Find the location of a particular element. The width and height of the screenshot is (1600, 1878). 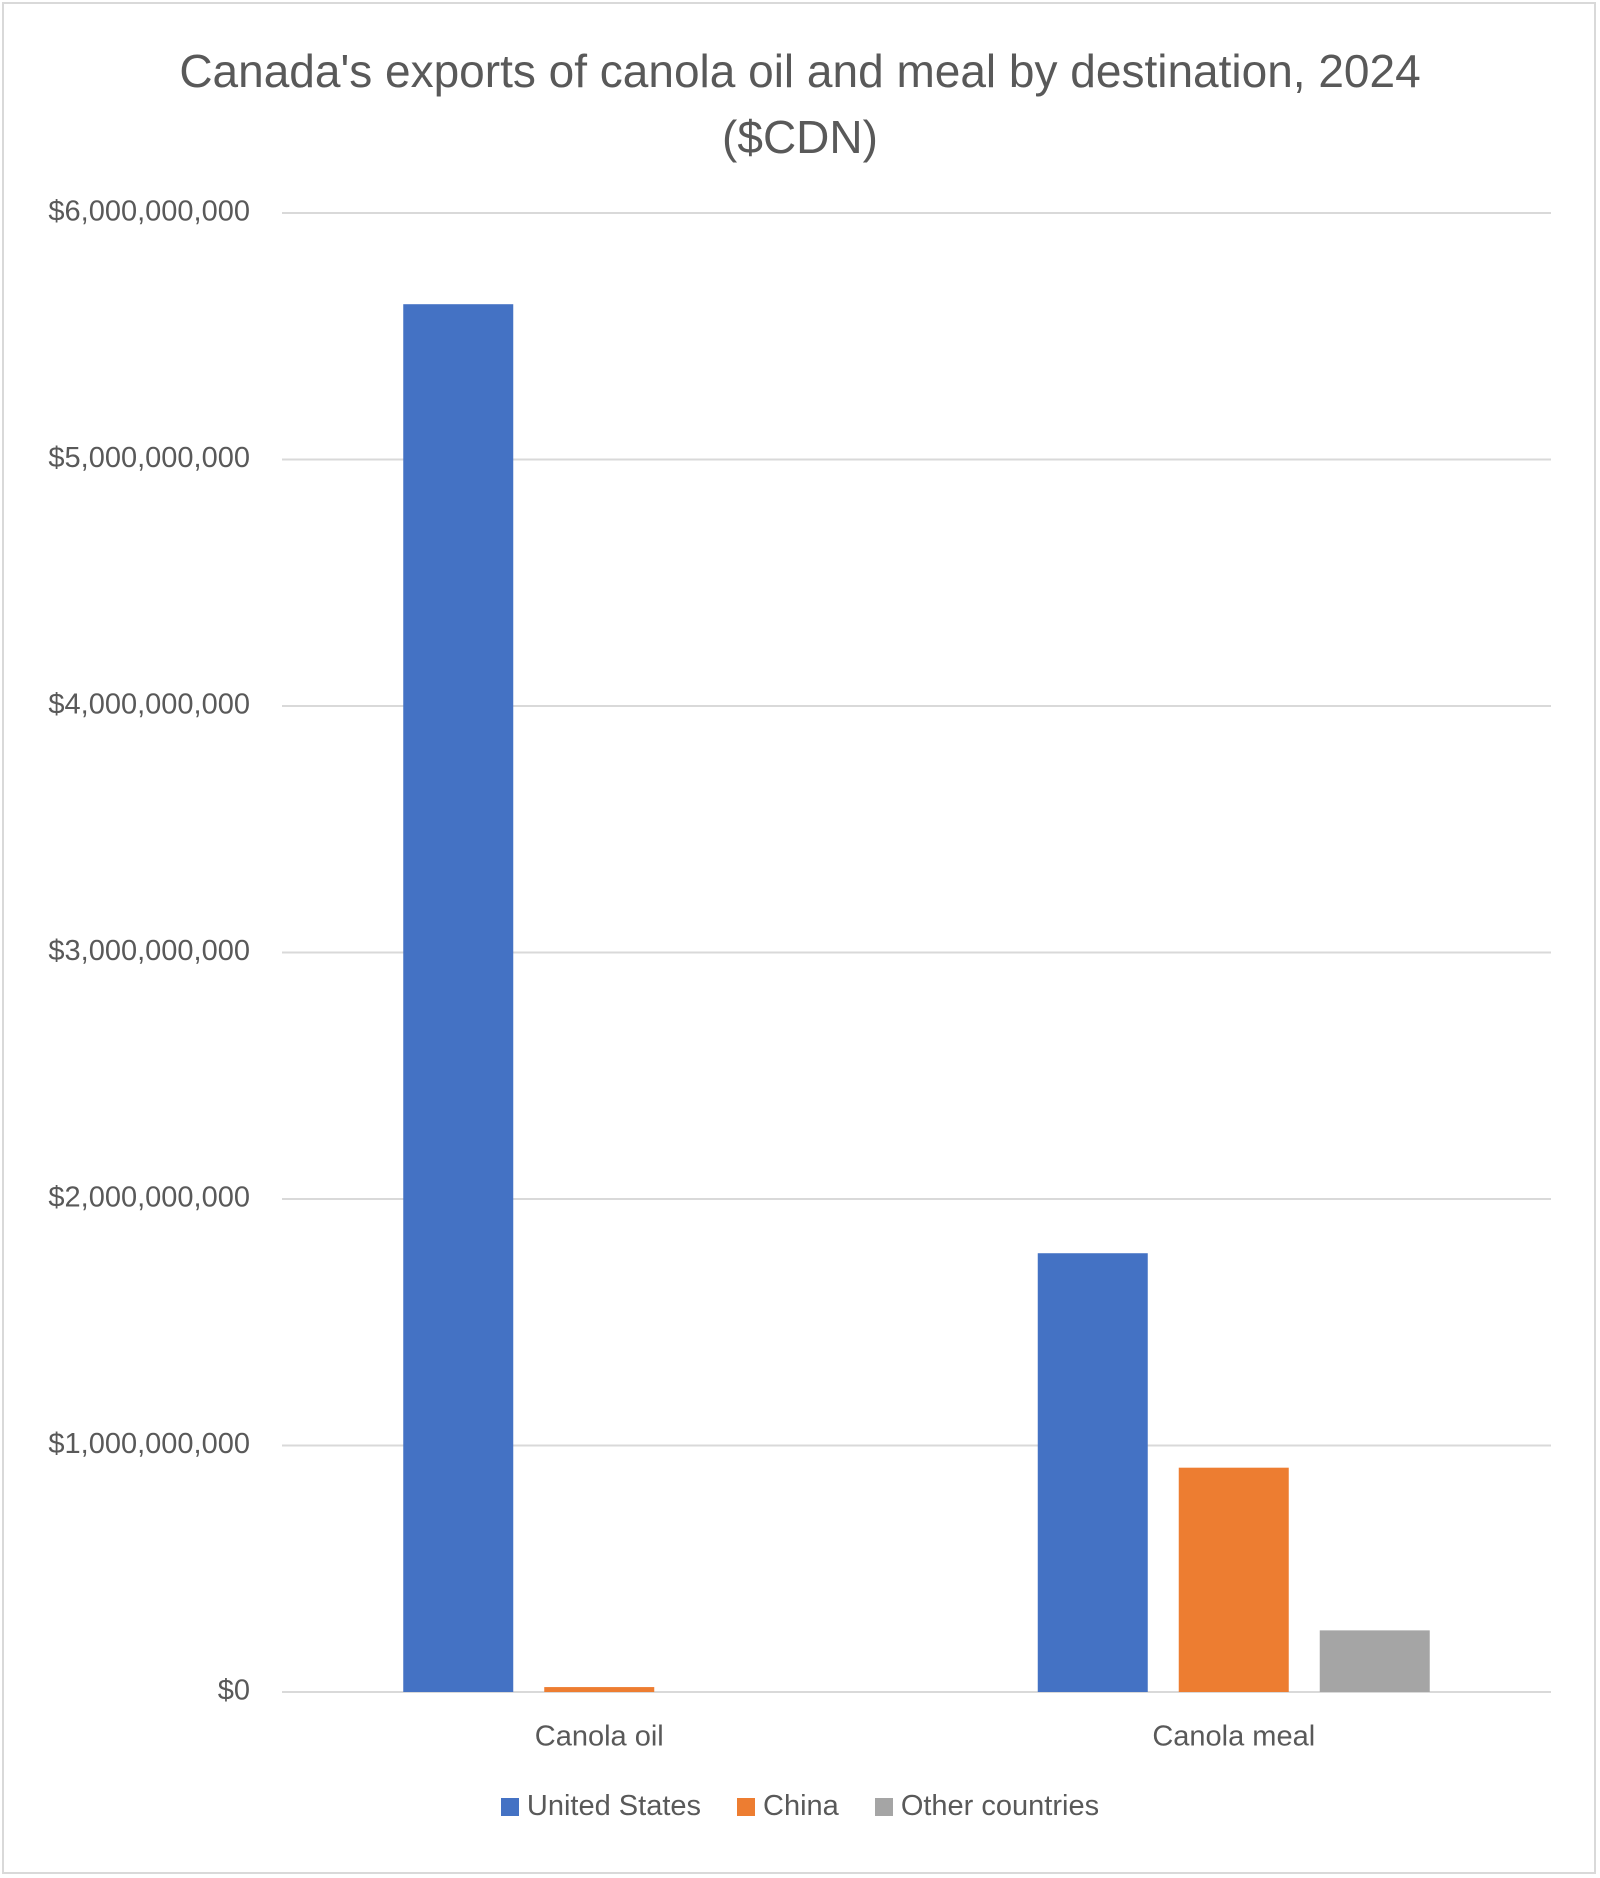

legend-item: United States is located at coordinates (601, 1806).